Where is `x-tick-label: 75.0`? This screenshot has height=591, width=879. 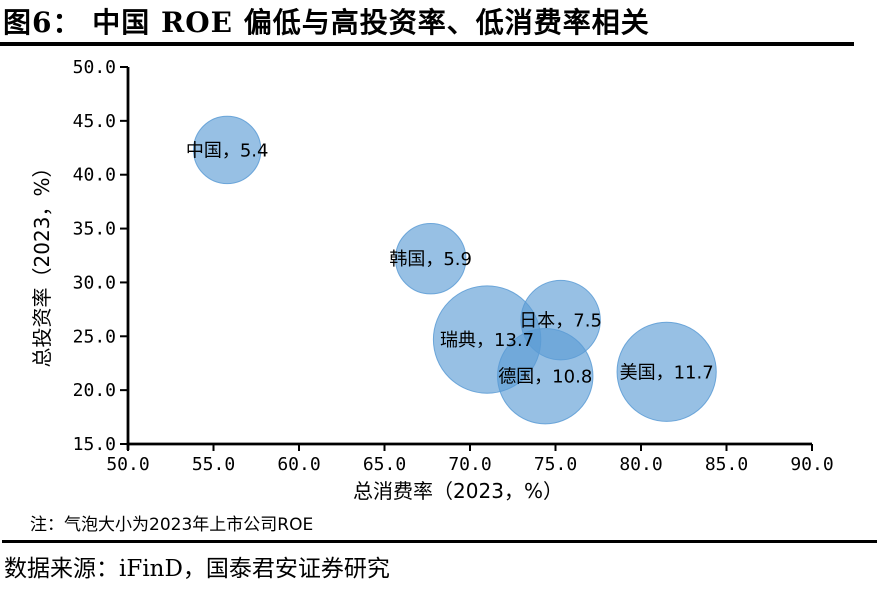
x-tick-label: 75.0 is located at coordinates (555, 464).